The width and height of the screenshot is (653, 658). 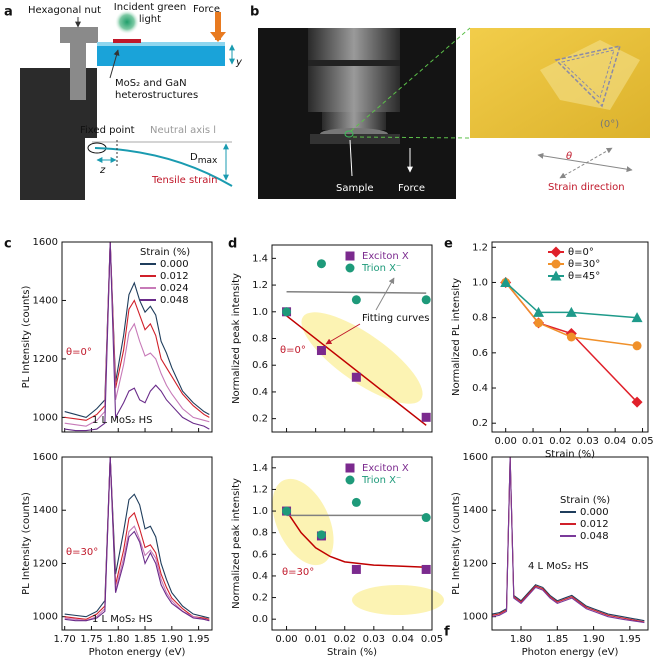 I want to click on label: Dmax, so click(x=204, y=159).